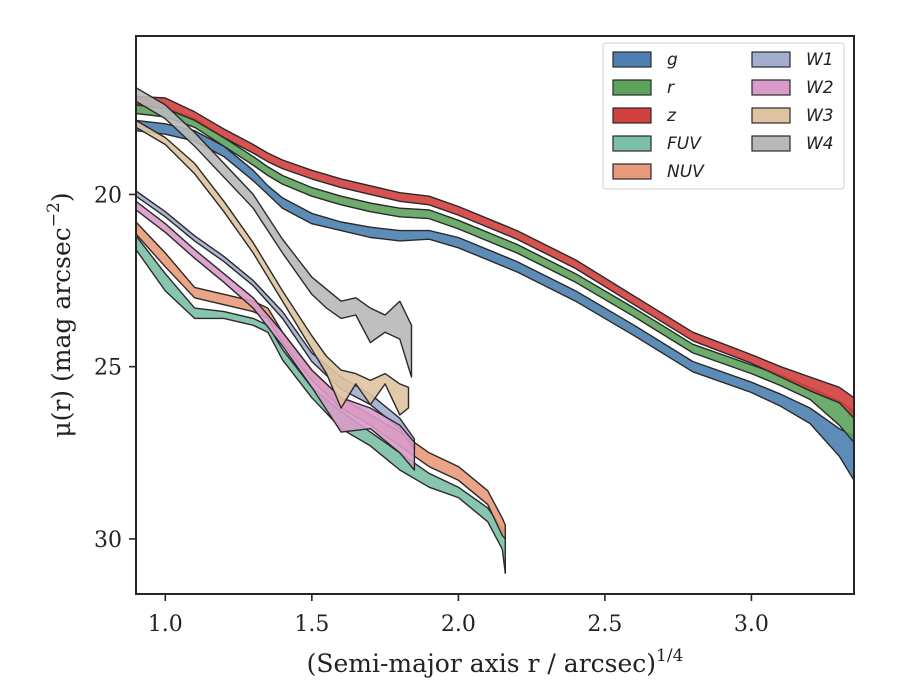 The height and width of the screenshot is (700, 900). I want to click on x-axis: 1.0 1.5 2.0 2.5 3.0, so click(458, 615).